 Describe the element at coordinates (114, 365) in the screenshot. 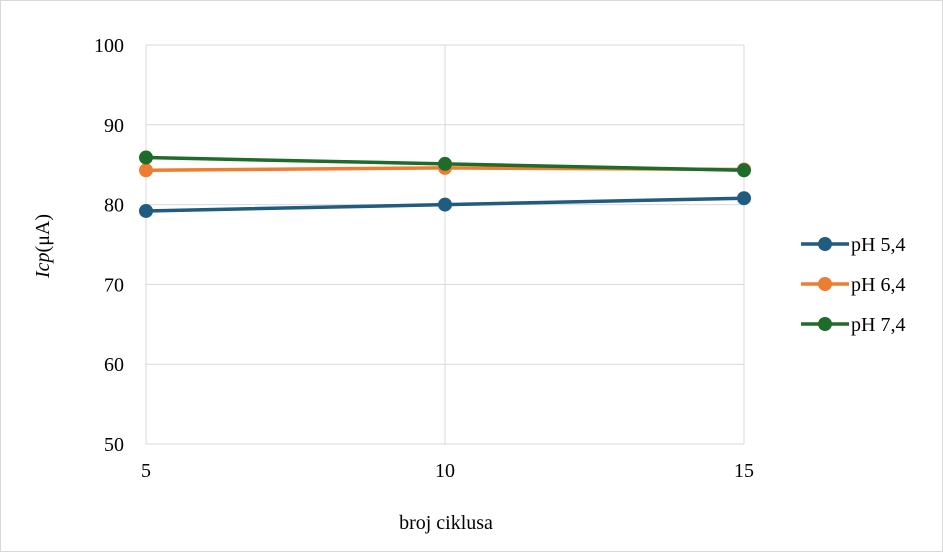

I see `y-tick-label: 60` at that location.